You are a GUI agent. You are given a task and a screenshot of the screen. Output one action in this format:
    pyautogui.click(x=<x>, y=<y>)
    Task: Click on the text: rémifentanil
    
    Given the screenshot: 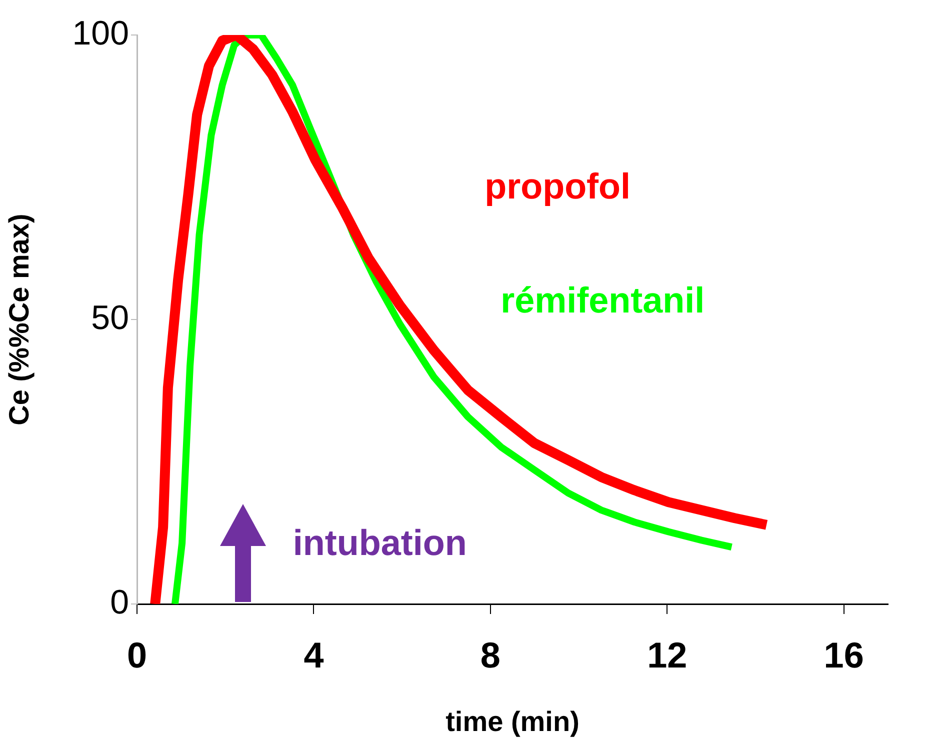 What is the action you would take?
    pyautogui.click(x=602, y=299)
    